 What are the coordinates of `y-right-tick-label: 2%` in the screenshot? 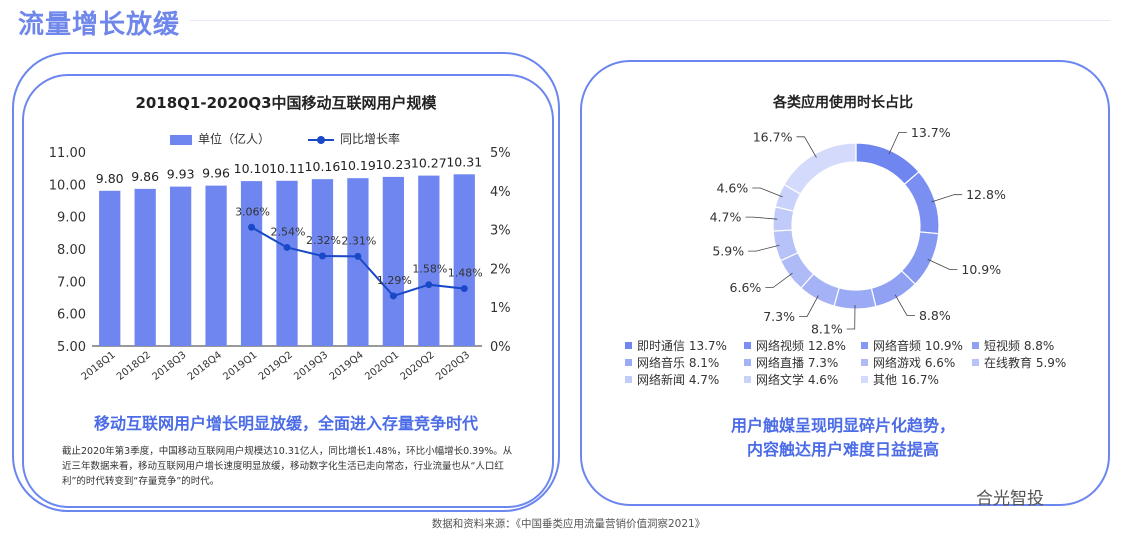 It's located at (500, 269).